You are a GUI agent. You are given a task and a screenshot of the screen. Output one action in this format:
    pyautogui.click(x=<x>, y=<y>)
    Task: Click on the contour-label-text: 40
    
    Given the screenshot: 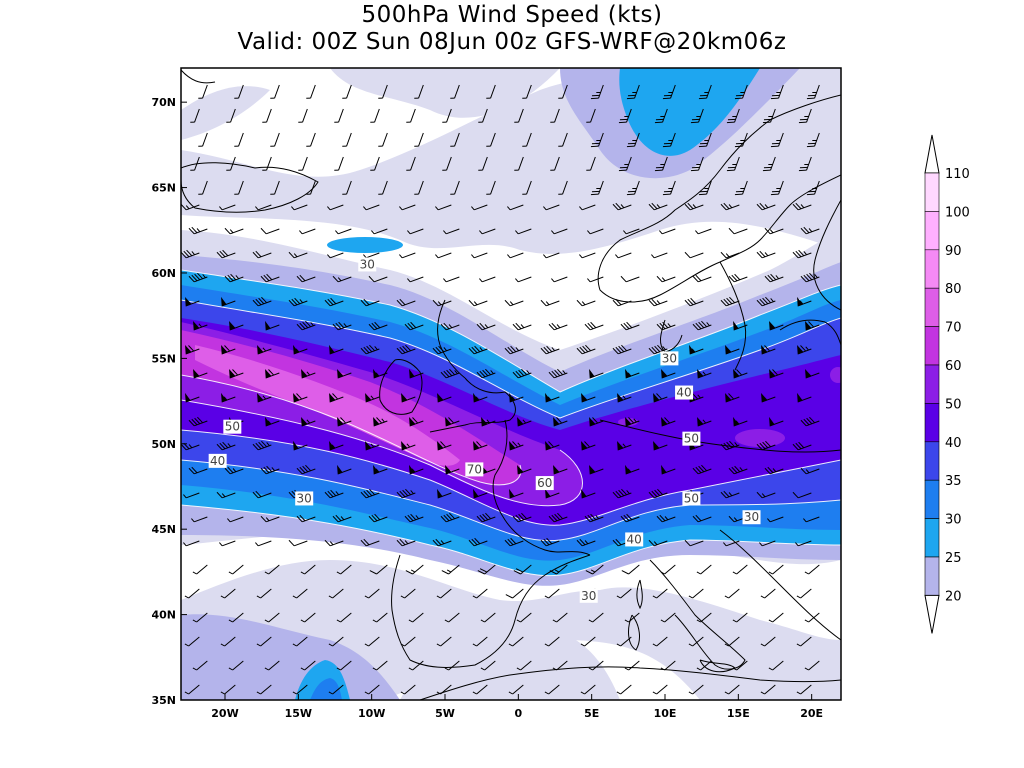 What is the action you would take?
    pyautogui.click(x=683, y=393)
    